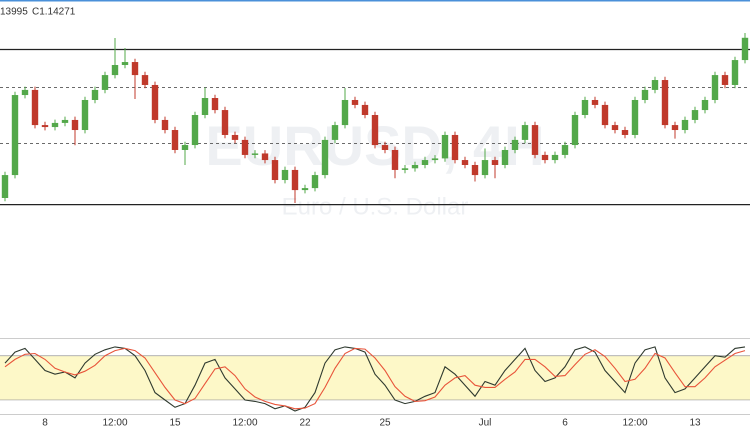 The image size is (750, 430). What do you see at coordinates (485, 423) in the screenshot?
I see `x-tick-label: Jul` at bounding box center [485, 423].